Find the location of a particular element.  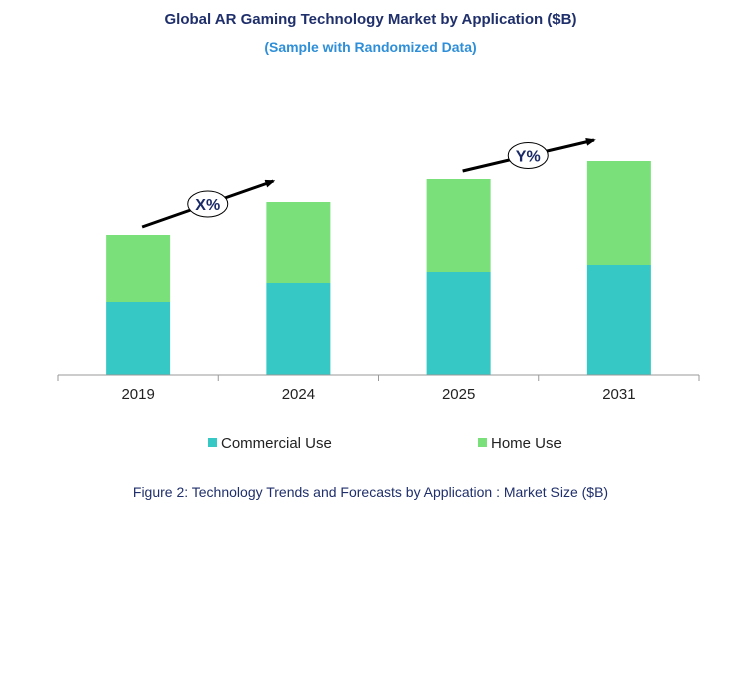

bar-commercial-use-2019 is located at coordinates (138, 338).